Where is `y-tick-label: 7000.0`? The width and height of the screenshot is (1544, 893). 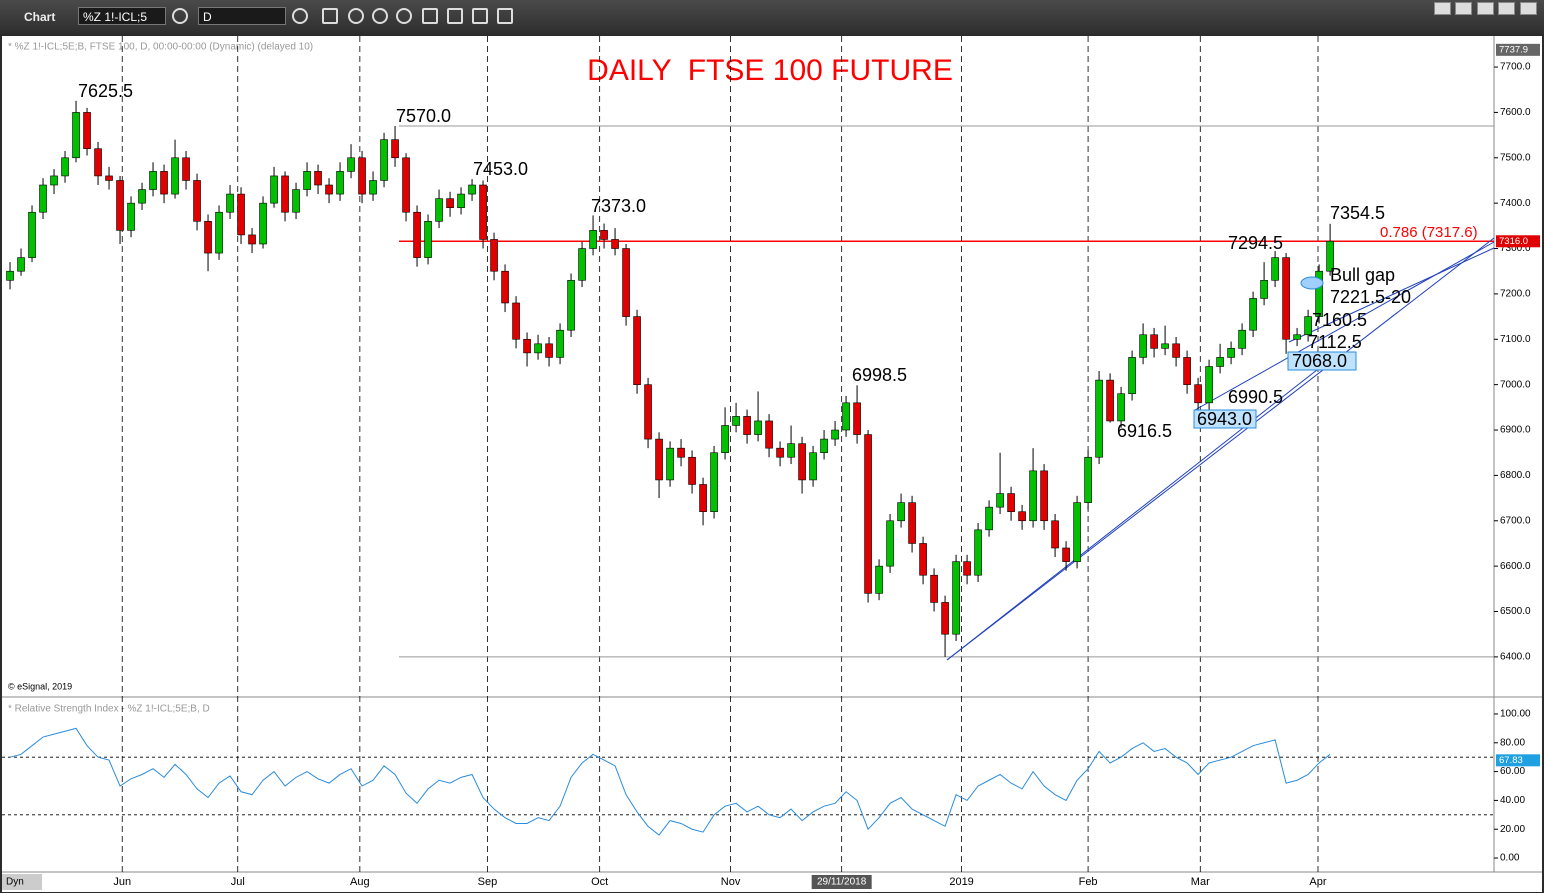
y-tick-label: 7000.0 is located at coordinates (1515, 384).